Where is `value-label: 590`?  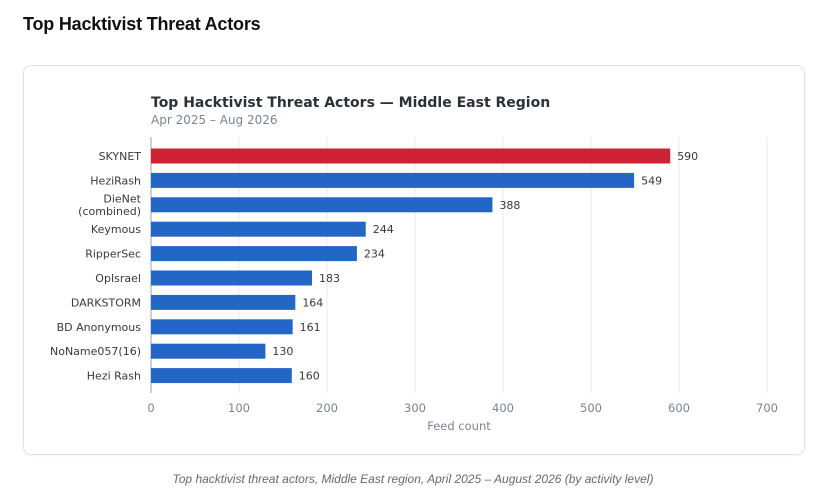 value-label: 590 is located at coordinates (687, 156).